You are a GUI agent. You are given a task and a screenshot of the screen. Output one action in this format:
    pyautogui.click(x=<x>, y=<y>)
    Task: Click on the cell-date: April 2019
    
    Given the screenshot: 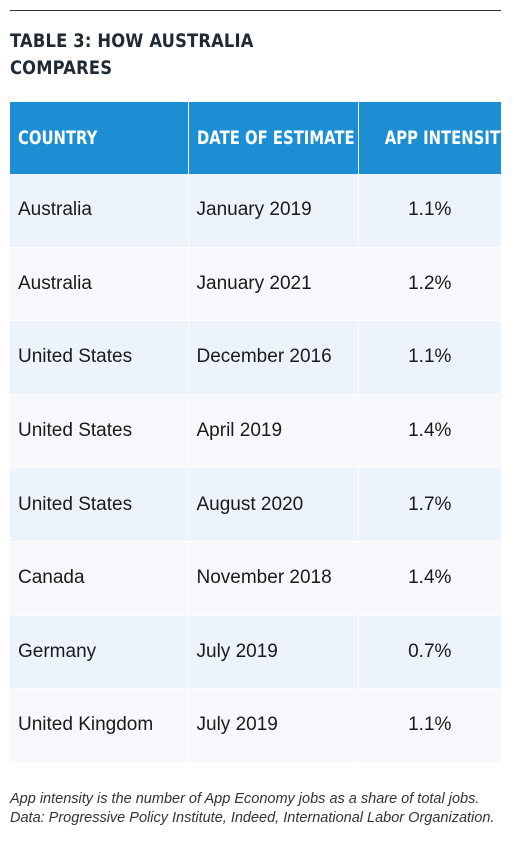 What is the action you would take?
    pyautogui.click(x=273, y=431)
    